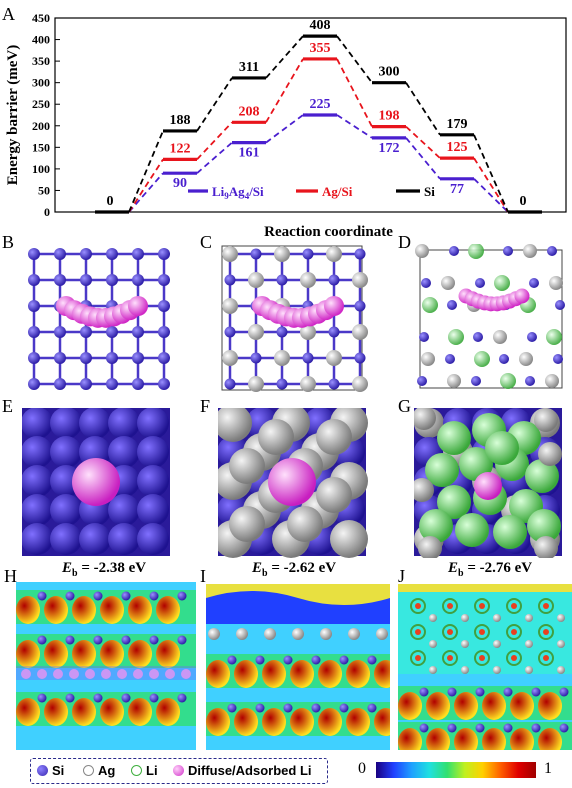 This screenshot has width=572, height=788. What do you see at coordinates (389, 116) in the screenshot?
I see `data-label: 198` at bounding box center [389, 116].